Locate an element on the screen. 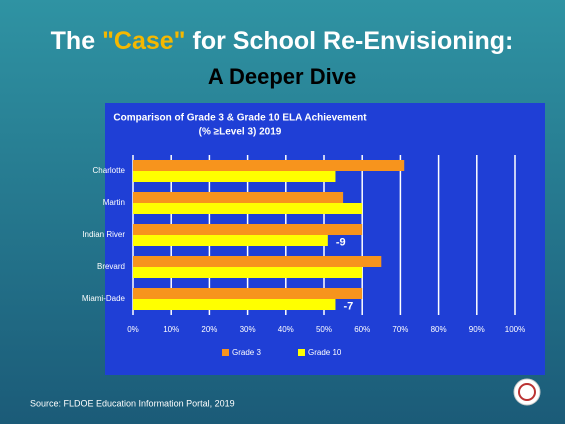  title-part: for School Re-Envisioning: is located at coordinates (350, 41).